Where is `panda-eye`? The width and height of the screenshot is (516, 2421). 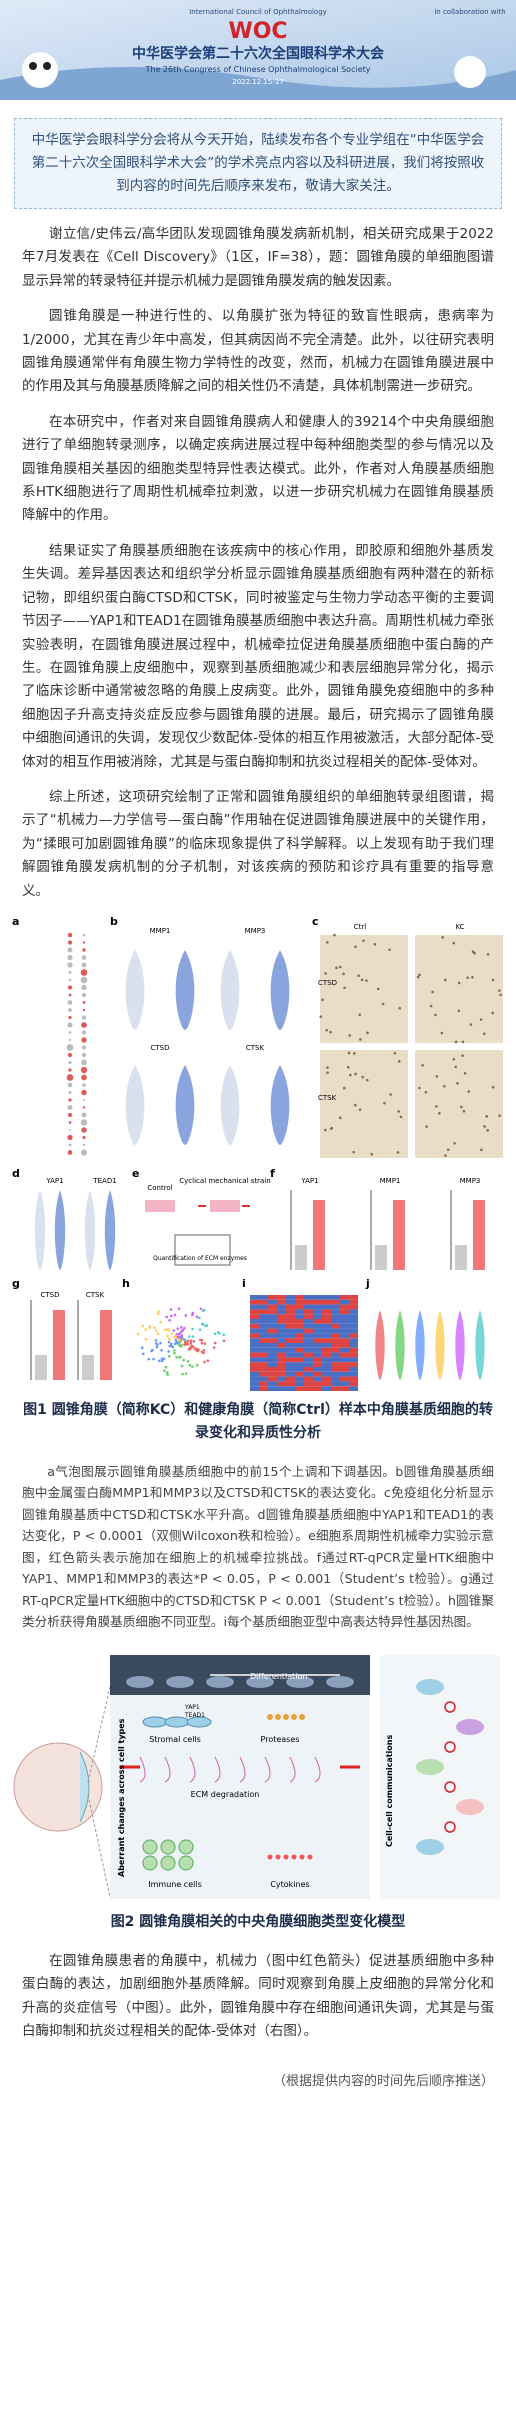 panda-eye is located at coordinates (33, 66).